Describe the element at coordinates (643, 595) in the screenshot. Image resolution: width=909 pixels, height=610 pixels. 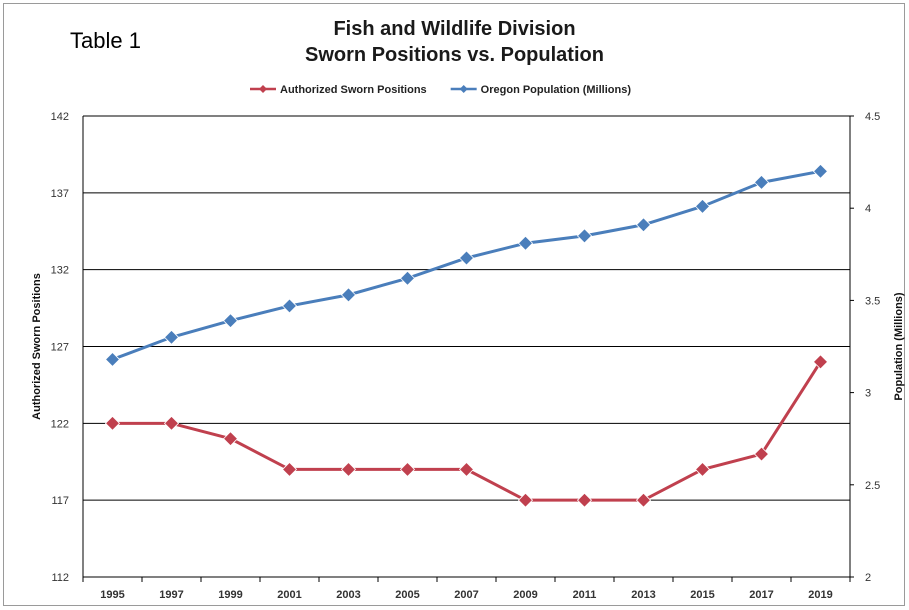
I see `x-tick-label: 2013` at that location.